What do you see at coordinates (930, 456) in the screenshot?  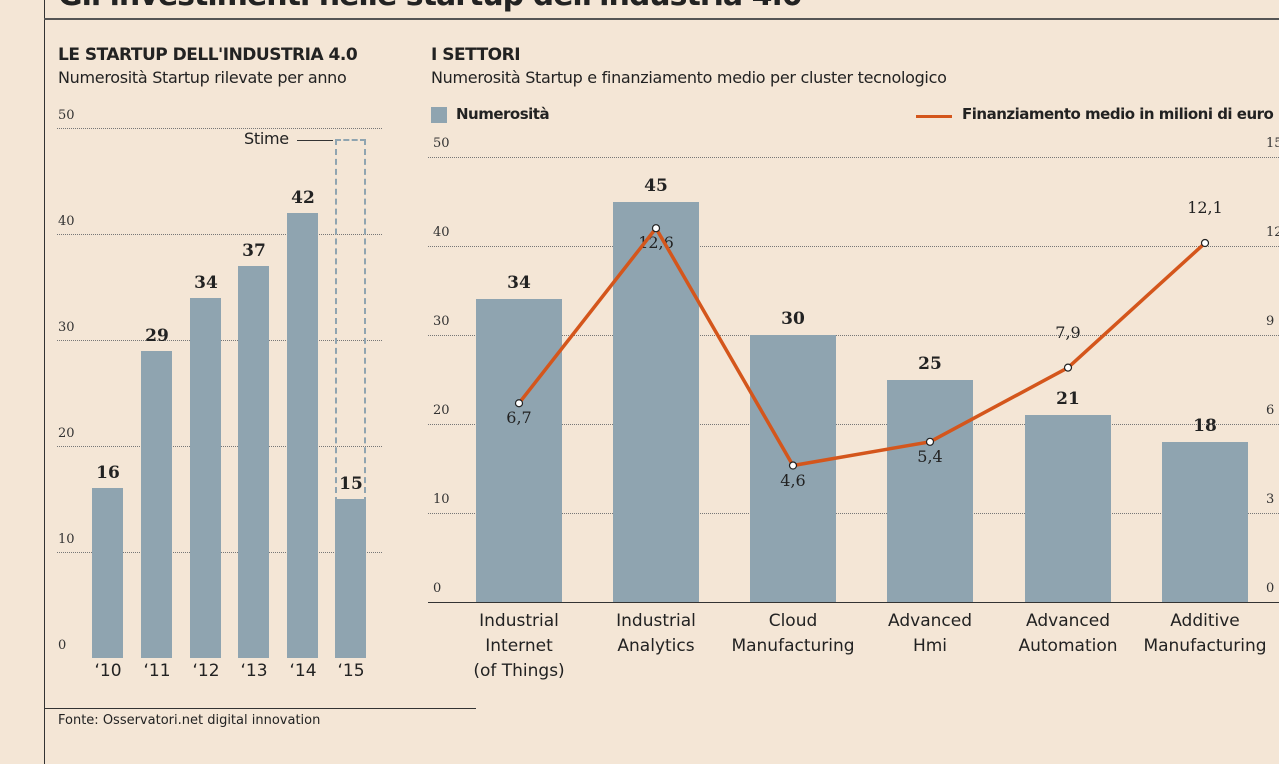 I see `line-value-label: 5,4` at bounding box center [930, 456].